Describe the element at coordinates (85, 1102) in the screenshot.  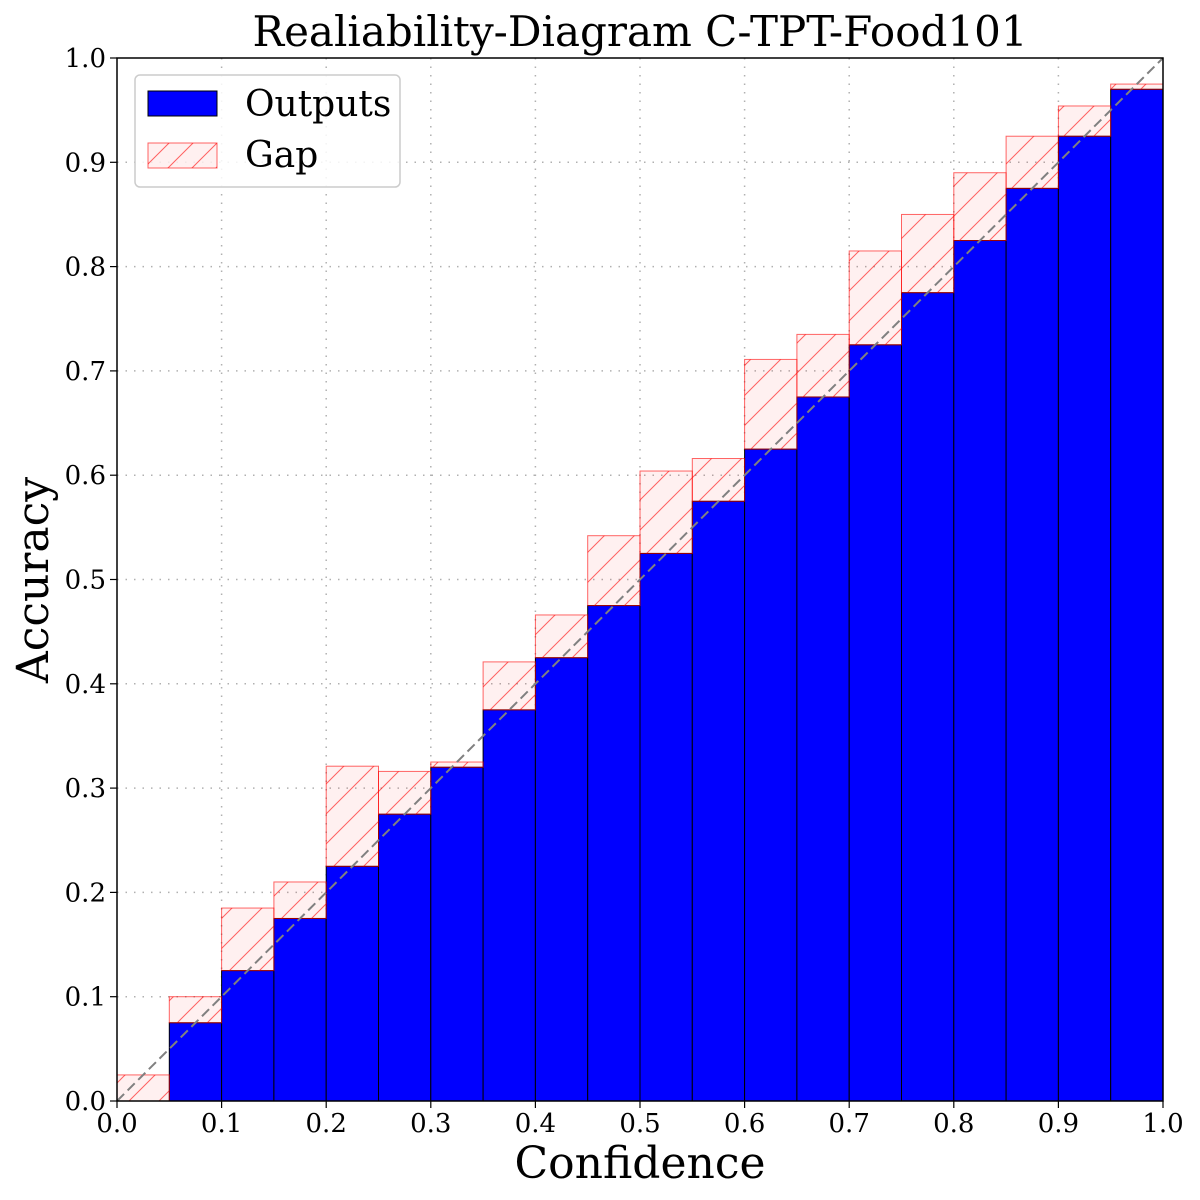
I see `y-tick-label: 0.0` at that location.